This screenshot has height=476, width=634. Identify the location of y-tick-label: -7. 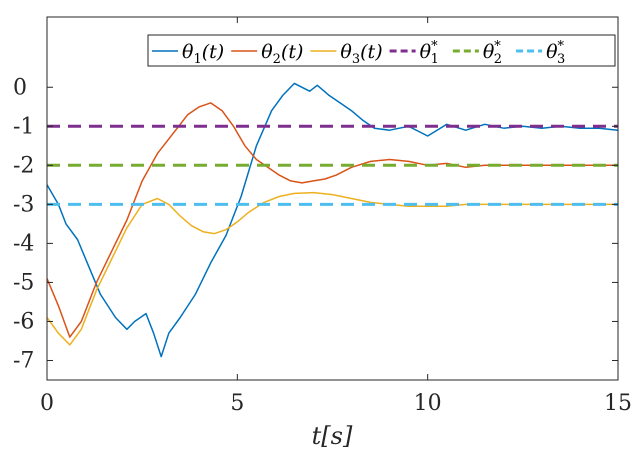
(23, 360).